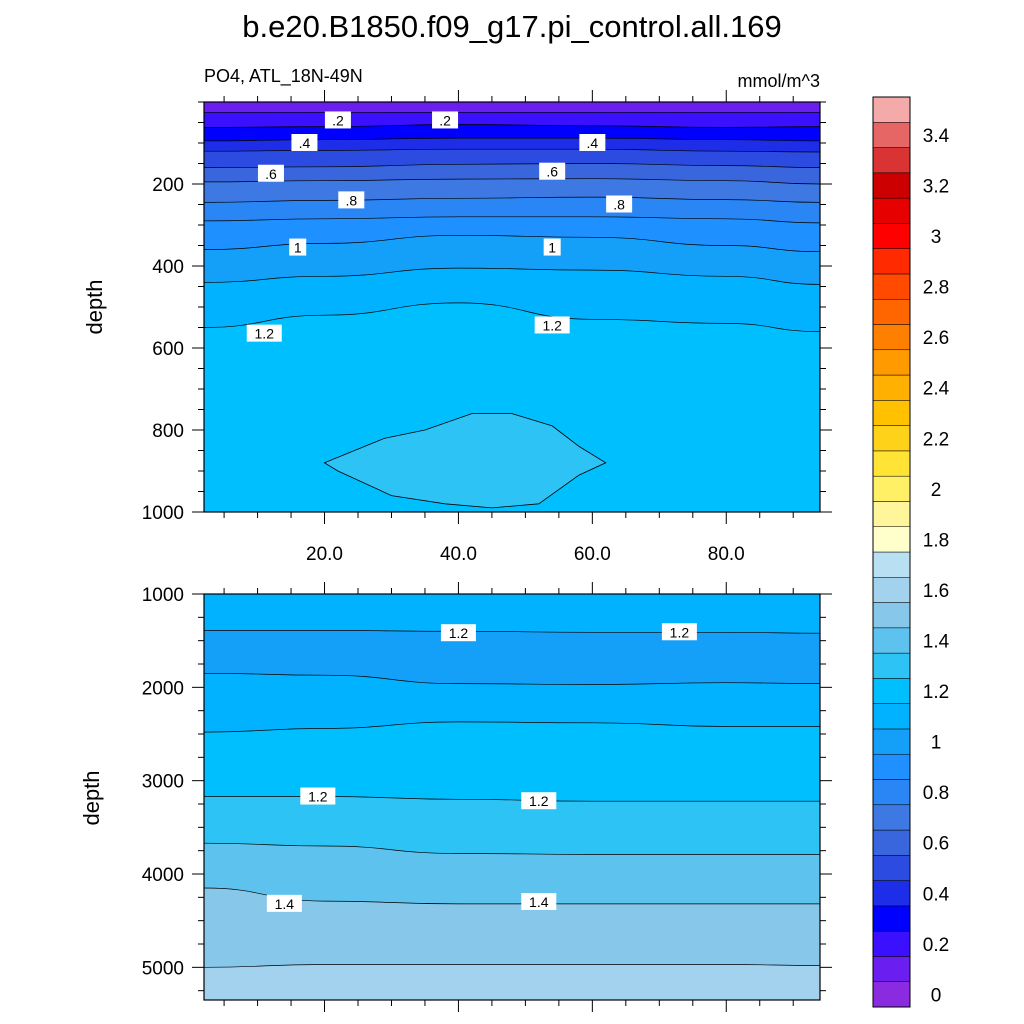 This screenshot has width=1024, height=1024. Describe the element at coordinates (458, 554) in the screenshot. I see `x-tick-label: 40.0` at that location.